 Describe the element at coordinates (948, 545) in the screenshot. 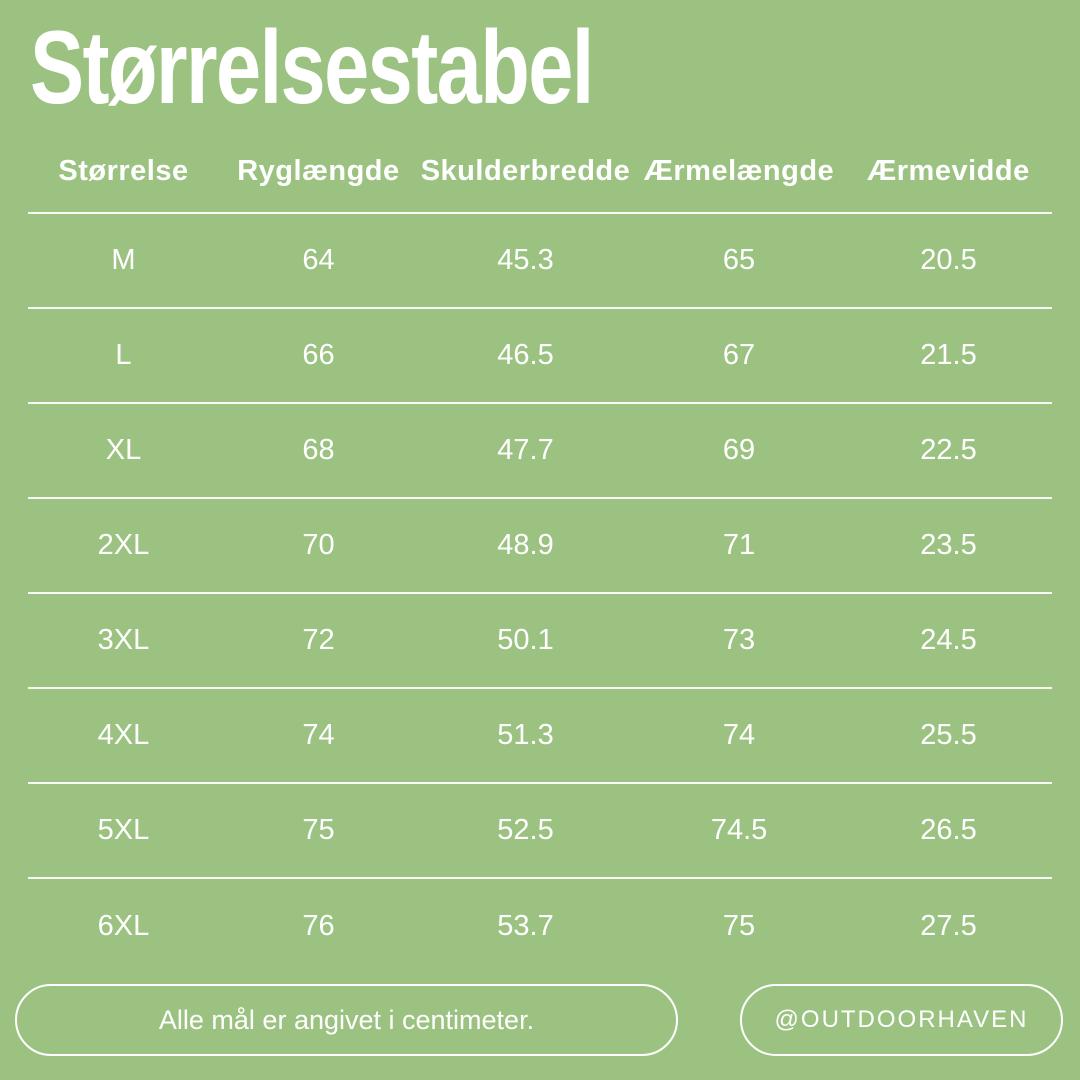

I see `table-cell: 23.5` at that location.